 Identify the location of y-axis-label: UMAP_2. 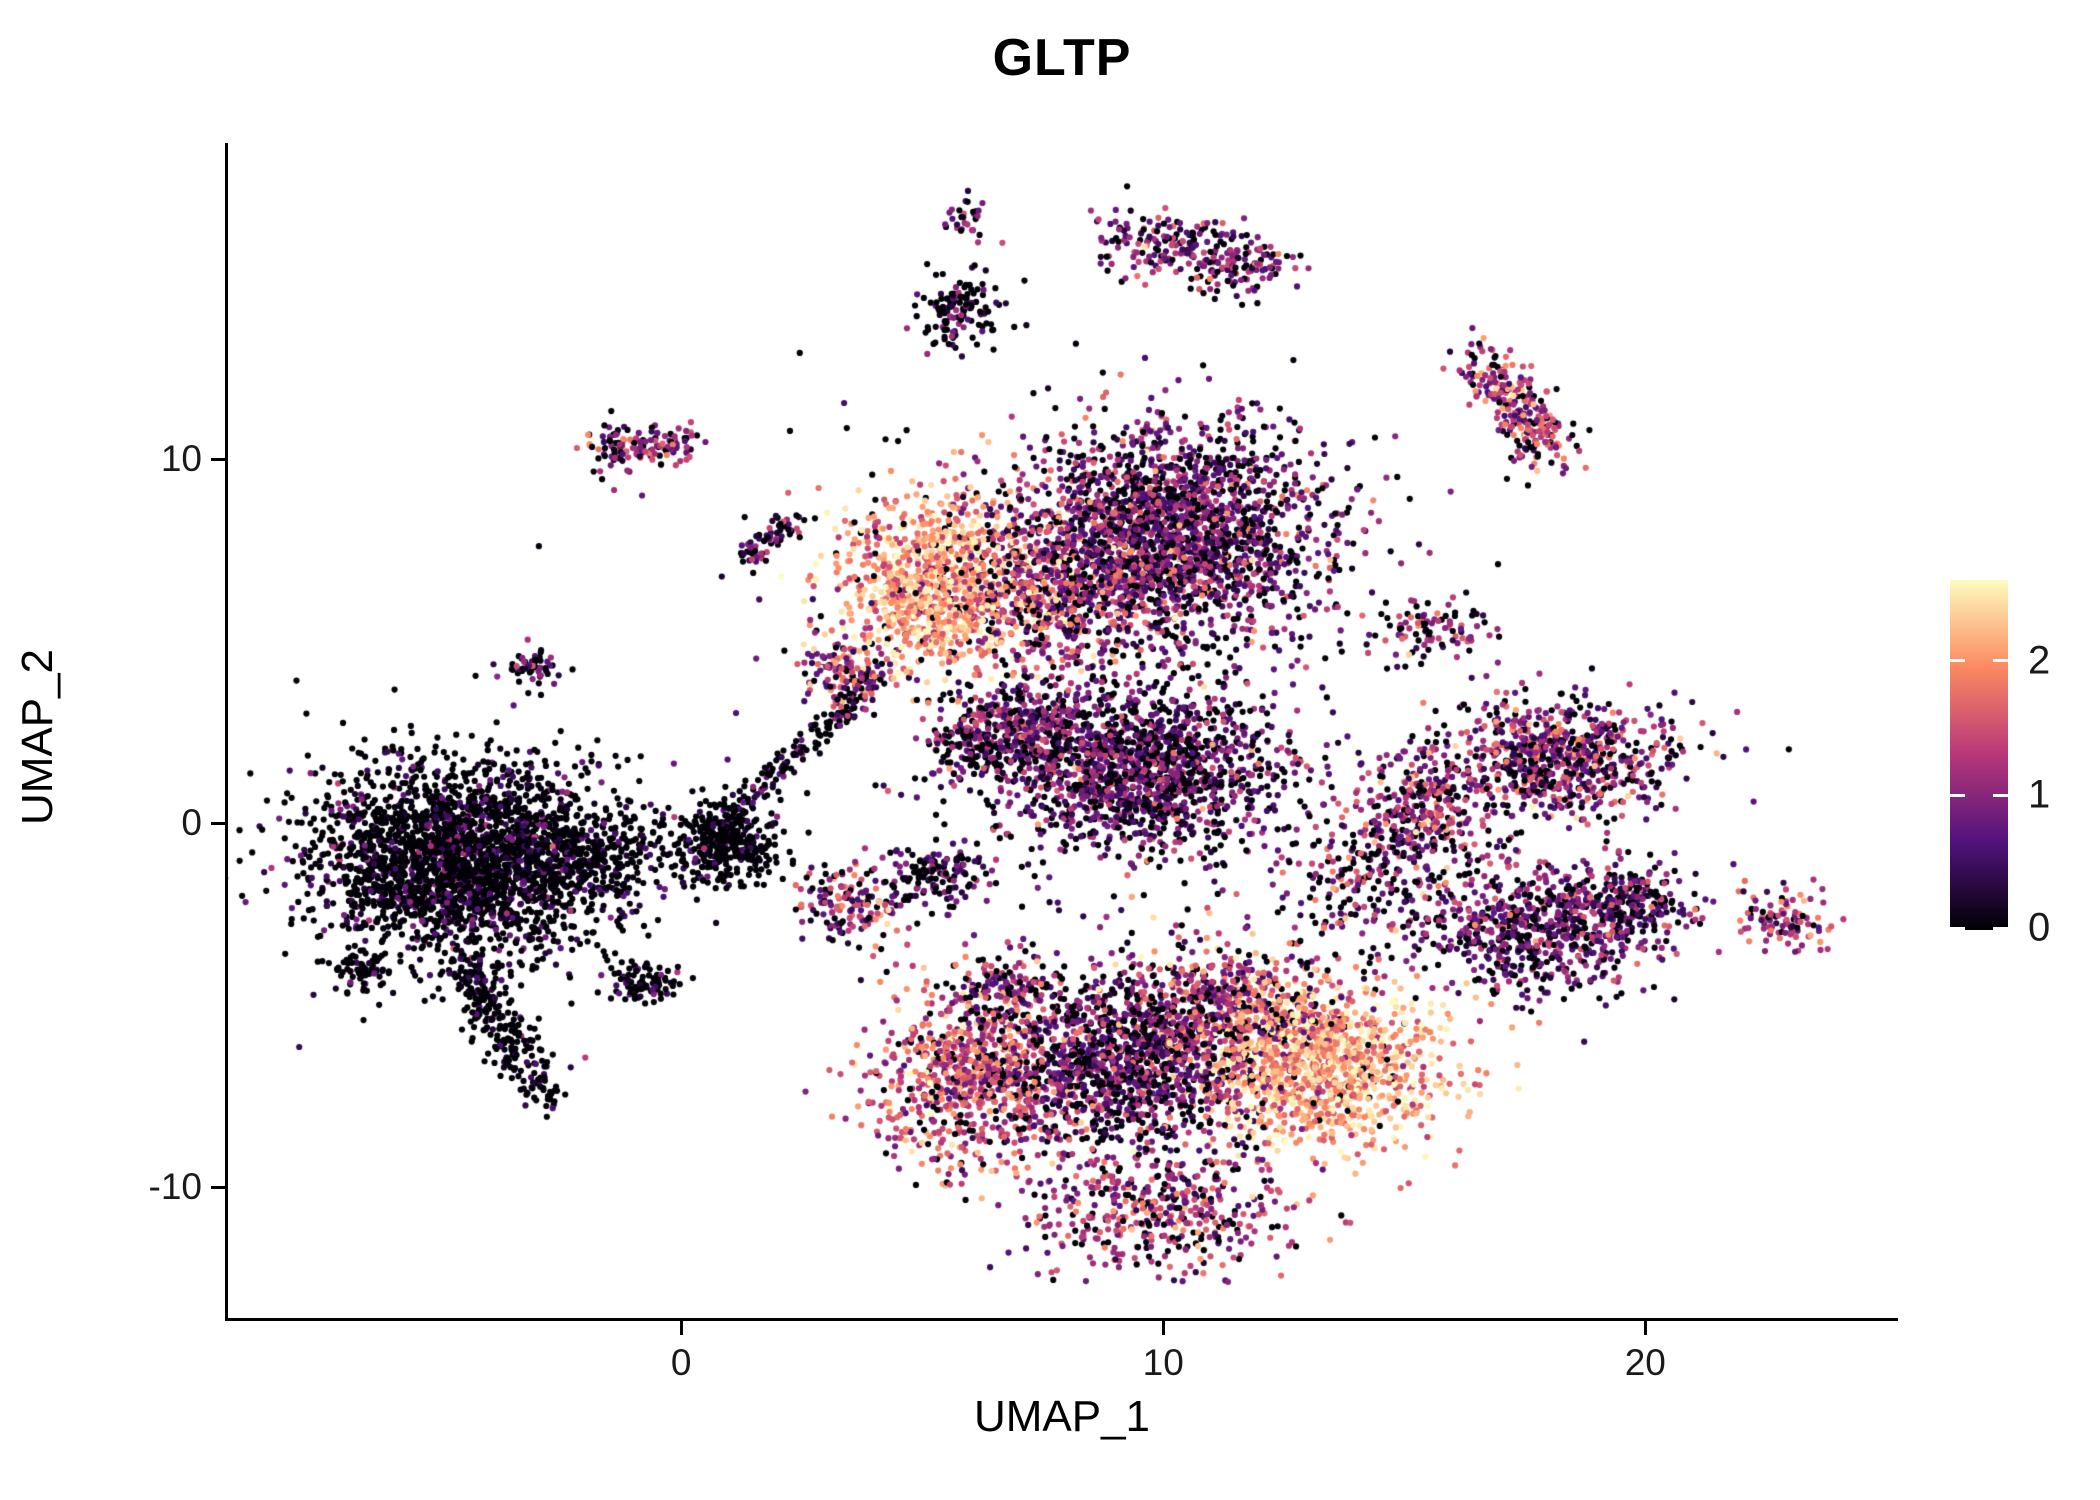
(37, 737).